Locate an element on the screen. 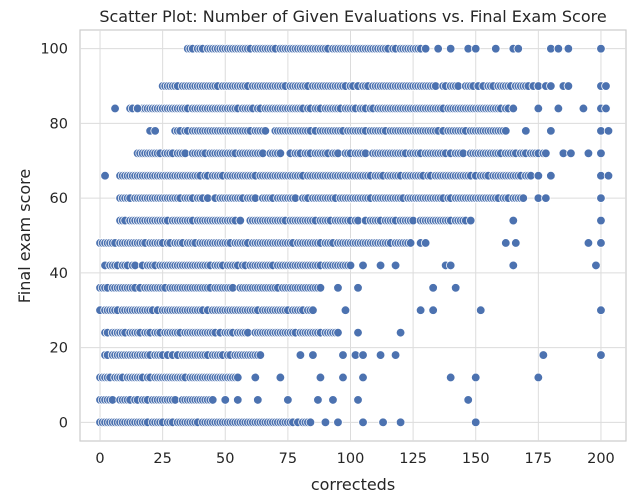 The height and width of the screenshot is (501, 637). x-tick-label: 150 is located at coordinates (476, 459).